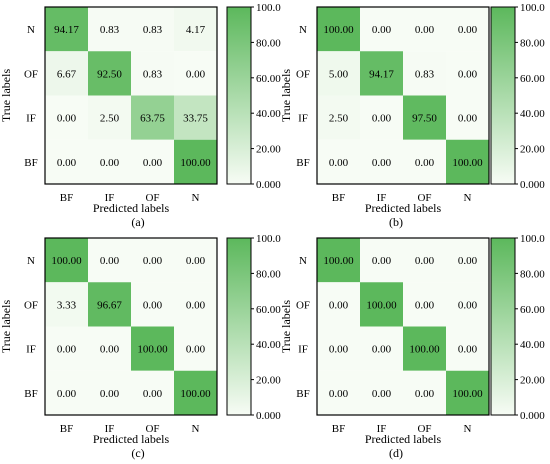 The width and height of the screenshot is (550, 464). Describe the element at coordinates (303, 119) in the screenshot. I see `y-tick-label: IF` at that location.